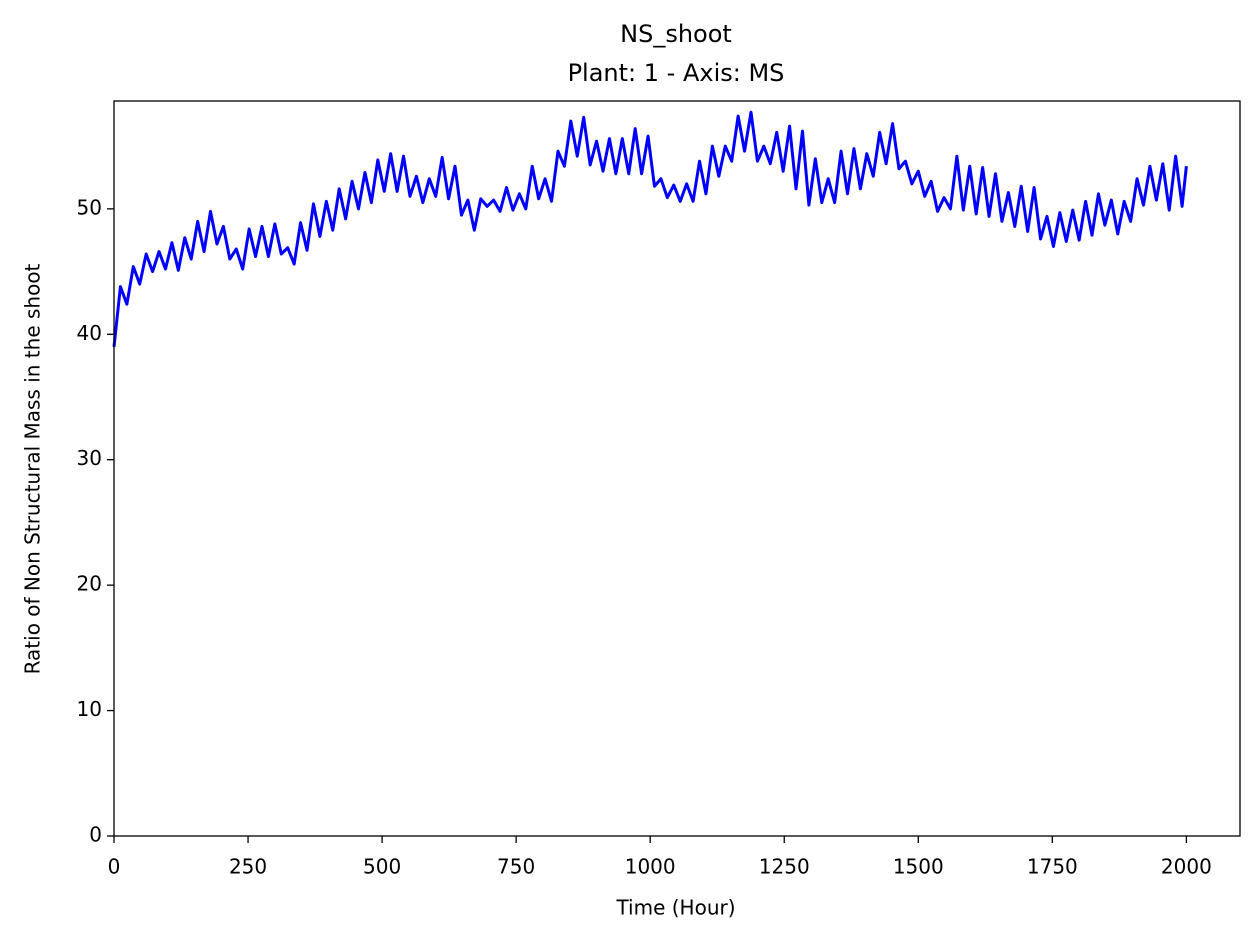 The width and height of the screenshot is (1259, 947). I want to click on x-tick-label: 1250, so click(784, 867).